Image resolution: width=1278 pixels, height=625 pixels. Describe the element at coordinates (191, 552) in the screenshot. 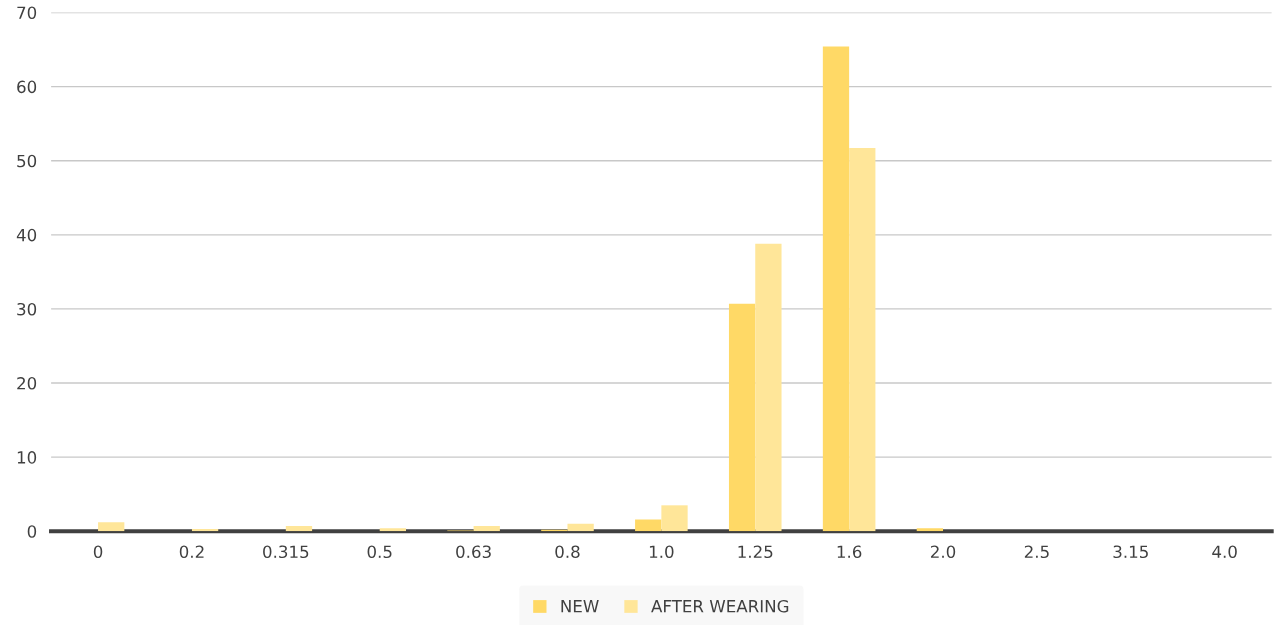

I see `x-tick-label: 0.2` at that location.